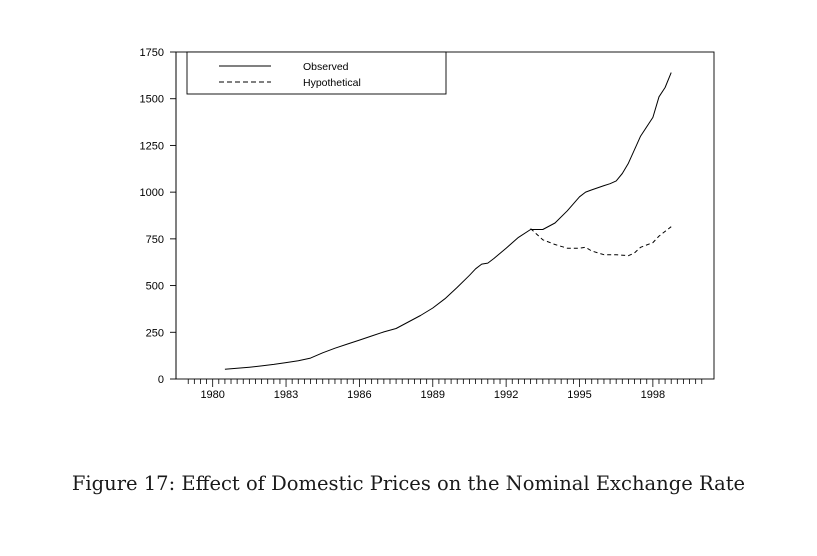 This screenshot has height=556, width=817. Describe the element at coordinates (326, 67) in the screenshot. I see `legend-label-observed: Observed` at that location.